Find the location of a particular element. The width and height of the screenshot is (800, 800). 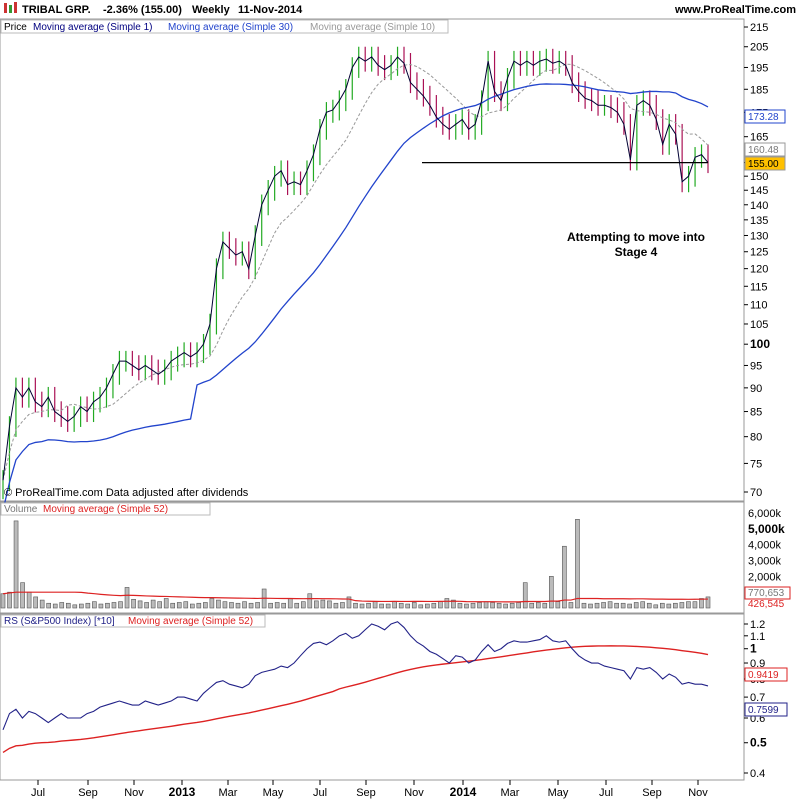

annotation-line1: Attempting to move into is located at coordinates (636, 237).